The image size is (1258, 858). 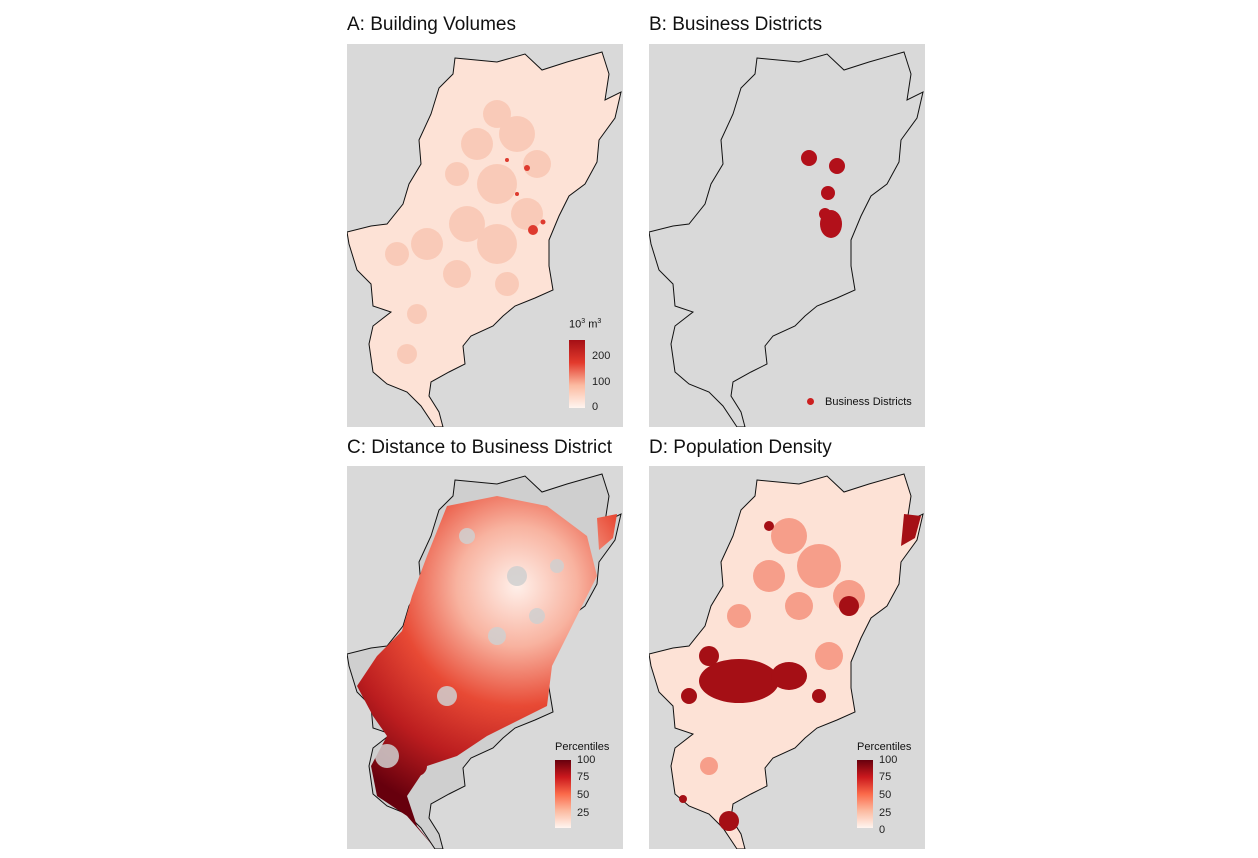 I want to click on unpopulated-areas, so click(x=469, y=661).